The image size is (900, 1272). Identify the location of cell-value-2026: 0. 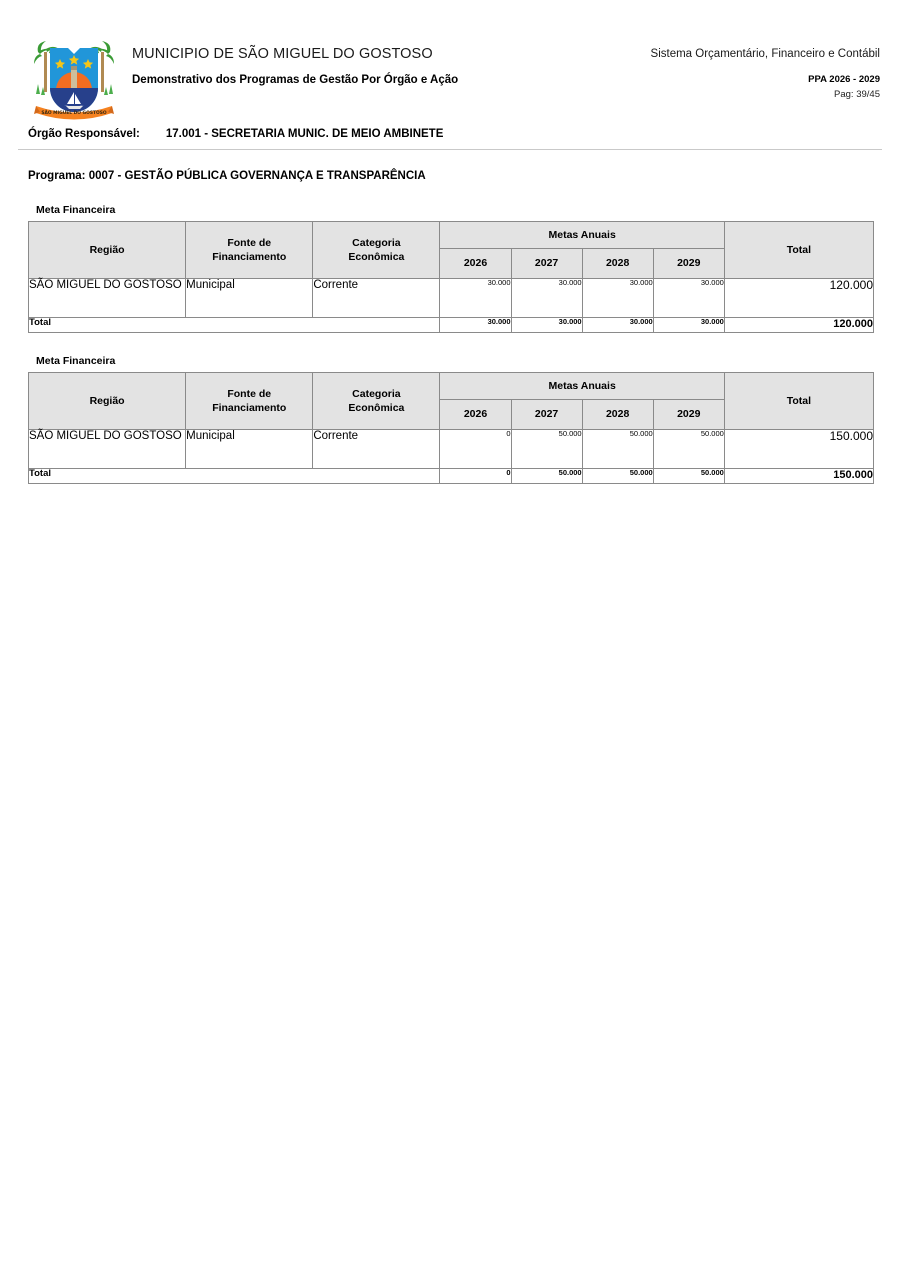
(475, 449).